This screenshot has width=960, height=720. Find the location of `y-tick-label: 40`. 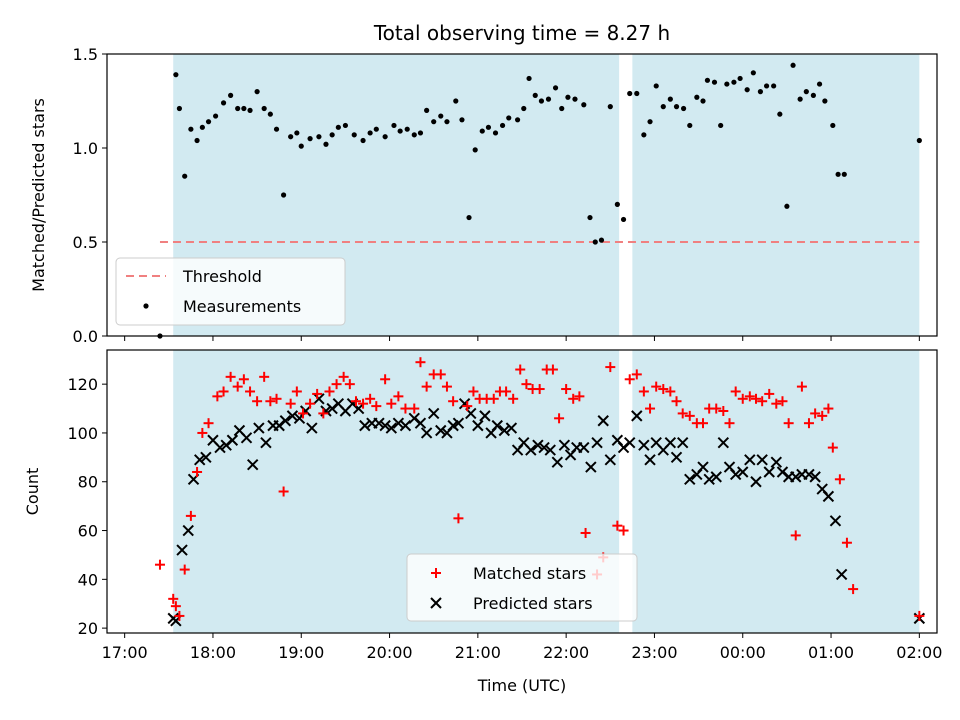

y-tick-label: 40 is located at coordinates (88, 579).